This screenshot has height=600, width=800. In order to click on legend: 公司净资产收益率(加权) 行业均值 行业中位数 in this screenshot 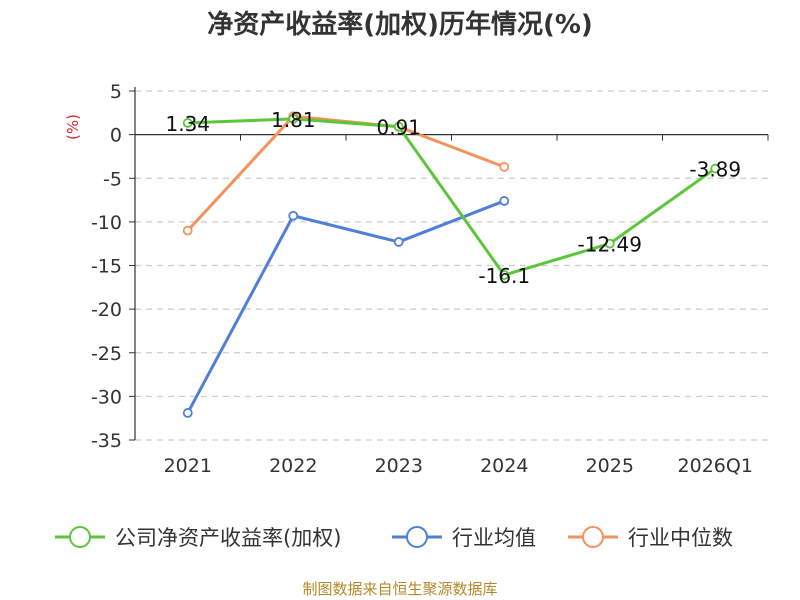, I will do `click(394, 538)`.